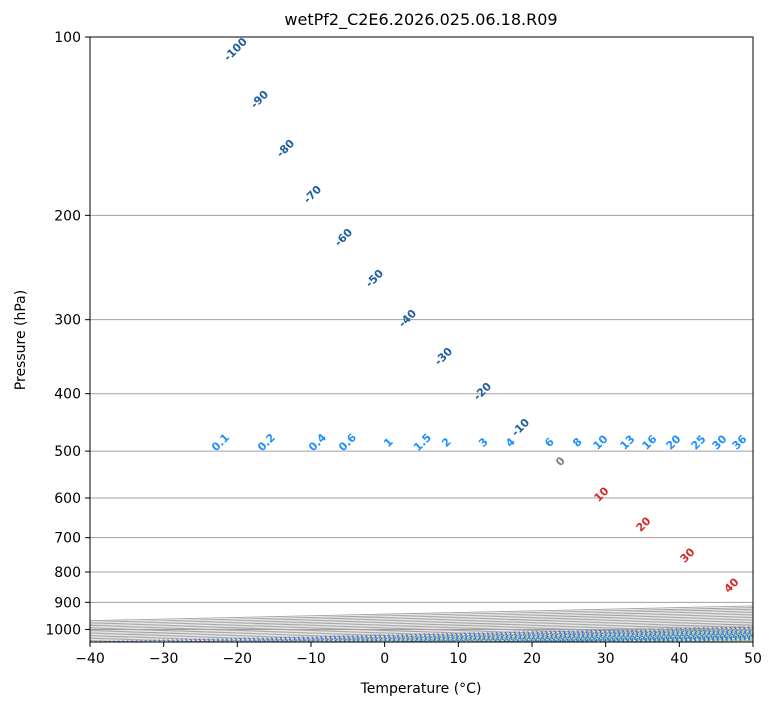 The image size is (775, 708). Describe the element at coordinates (388, 442) in the screenshot. I see `mixing-ratio-label: 1` at that location.